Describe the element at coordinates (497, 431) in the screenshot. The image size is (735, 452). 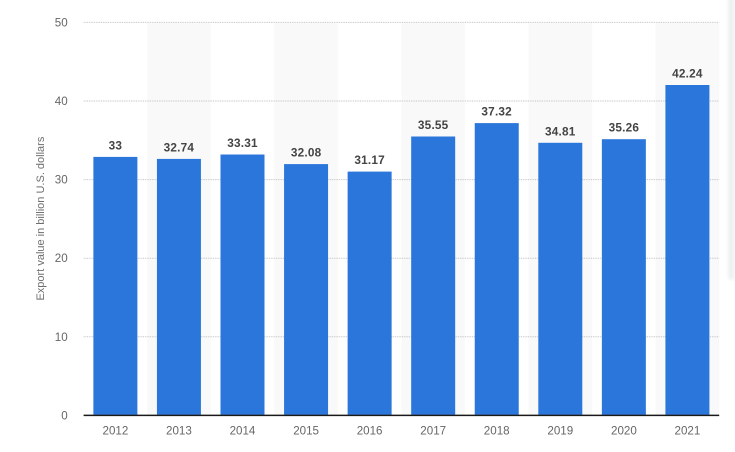
I see `svg-text: 2018` at that location.